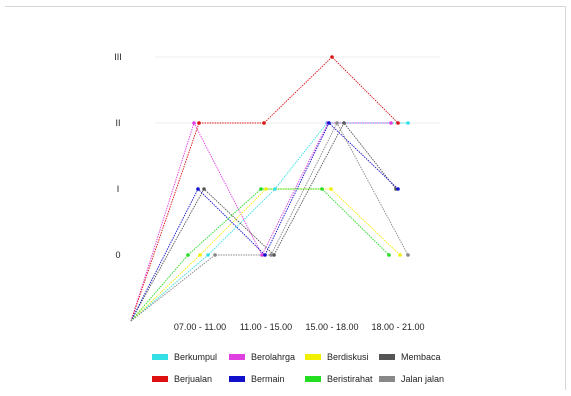  Describe the element at coordinates (200, 327) in the screenshot. I see `x-tick-label: 07.00 - 11.00` at that location.